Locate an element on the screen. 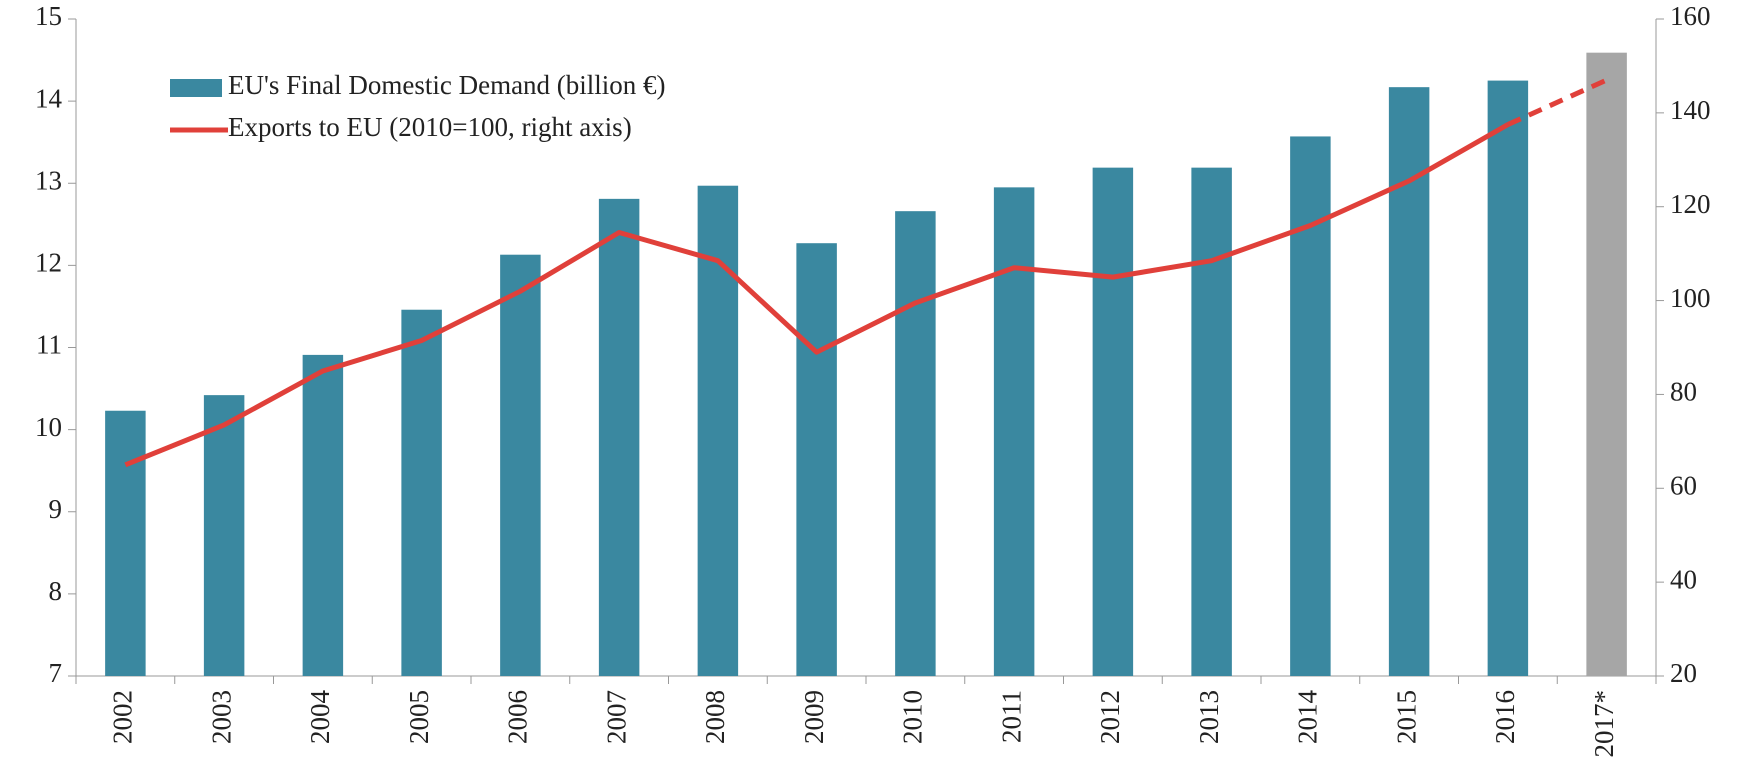  legend-label: Exports to EU (2010=100, right axis) is located at coordinates (430, 127).